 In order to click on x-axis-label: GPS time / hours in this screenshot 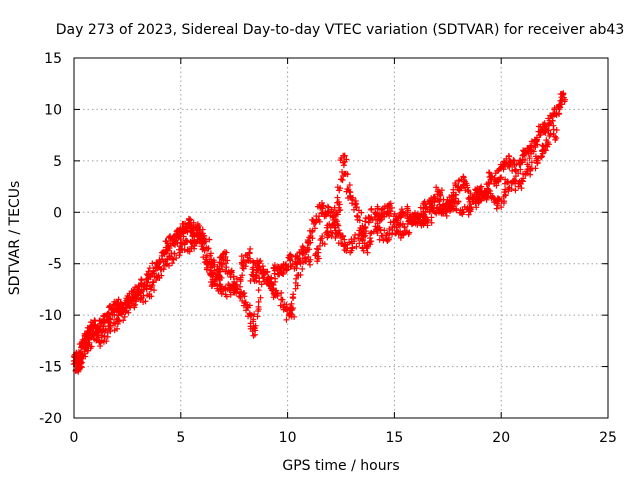, I will do `click(340, 466)`.